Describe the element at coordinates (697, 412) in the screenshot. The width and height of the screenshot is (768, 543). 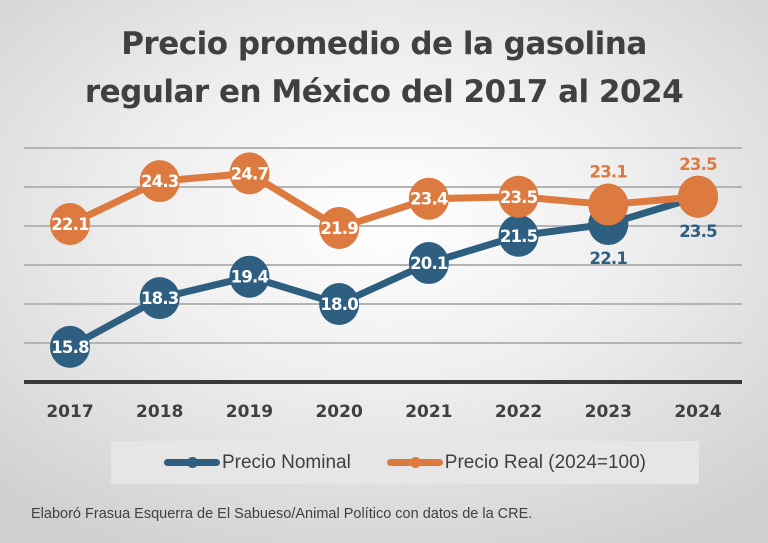
I see `x-tick-label: 2024` at that location.